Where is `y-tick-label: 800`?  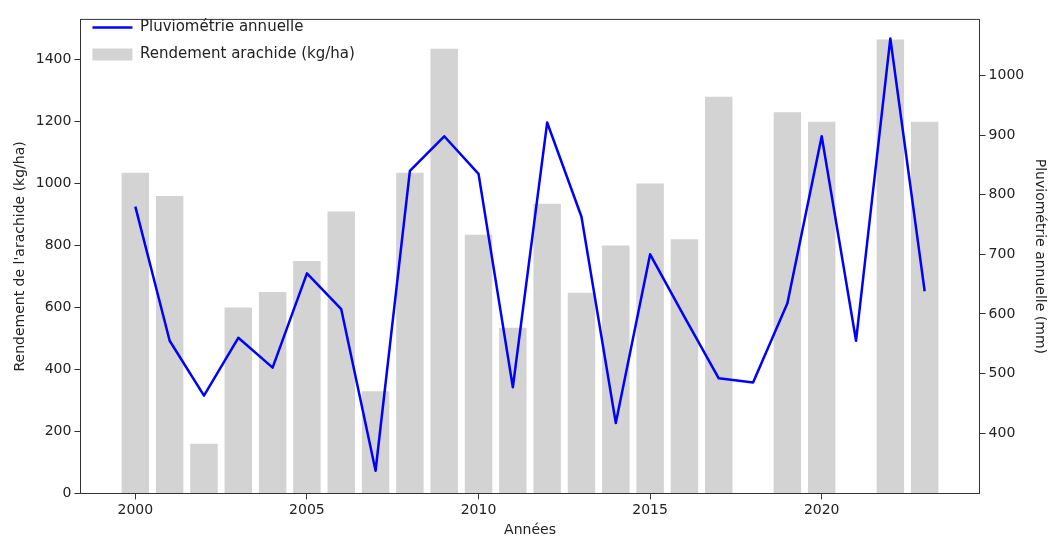
y-tick-label: 800 is located at coordinates (58, 244).